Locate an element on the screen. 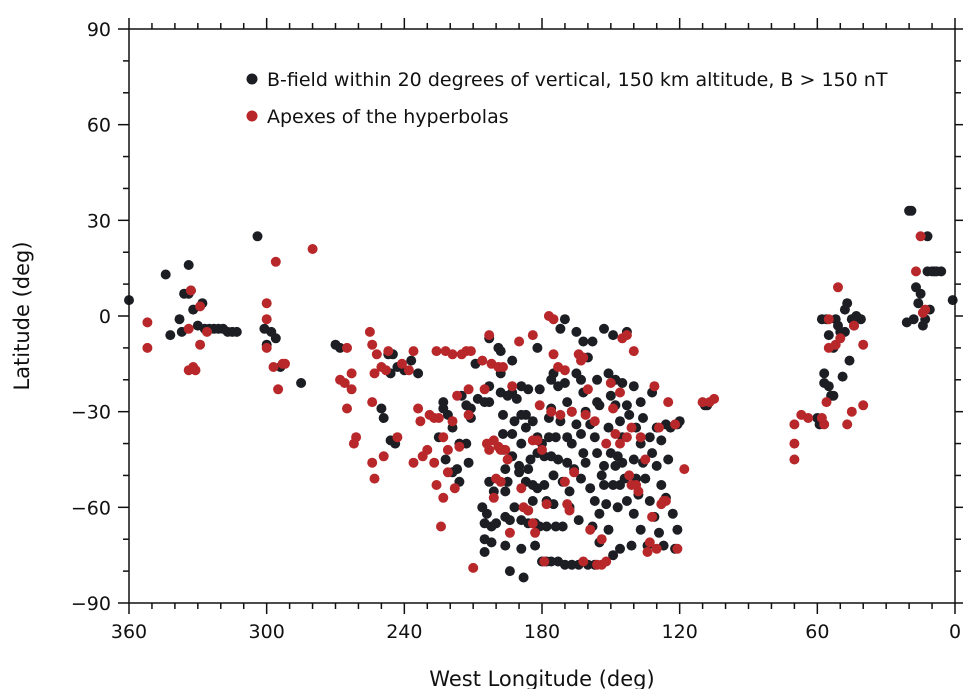 The width and height of the screenshot is (963, 689). y-tick-label: 60 is located at coordinates (99, 126).